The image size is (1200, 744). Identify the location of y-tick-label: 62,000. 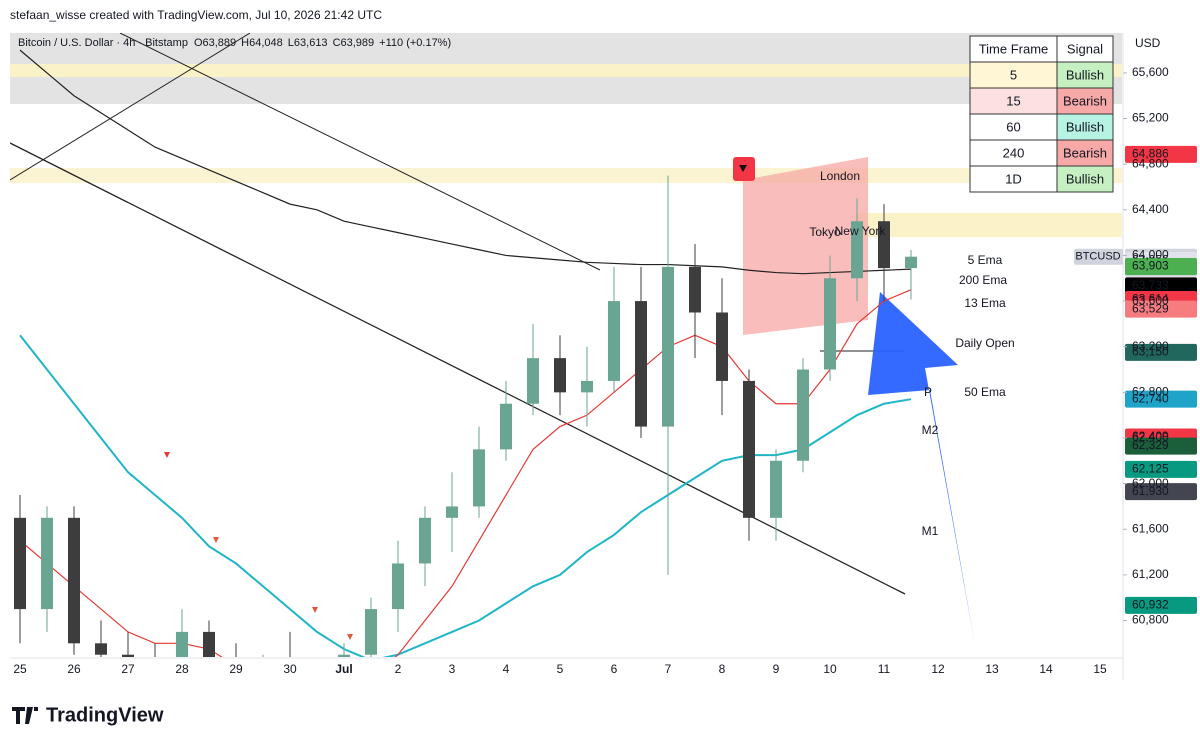
(1150, 483).